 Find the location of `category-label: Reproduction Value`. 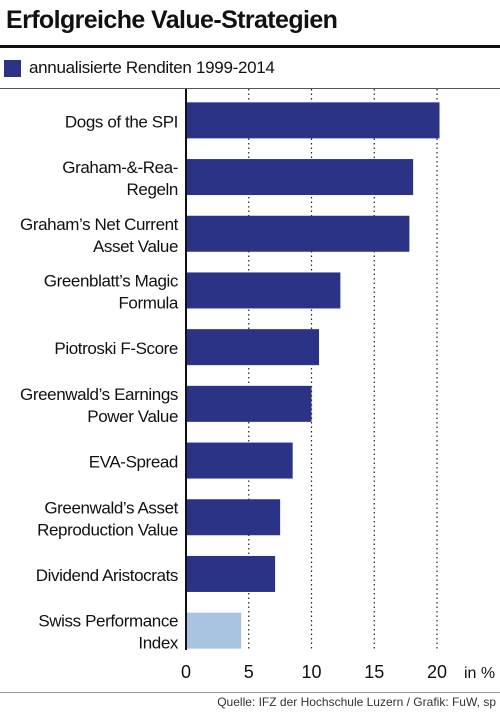

category-label: Reproduction Value is located at coordinates (107, 529).